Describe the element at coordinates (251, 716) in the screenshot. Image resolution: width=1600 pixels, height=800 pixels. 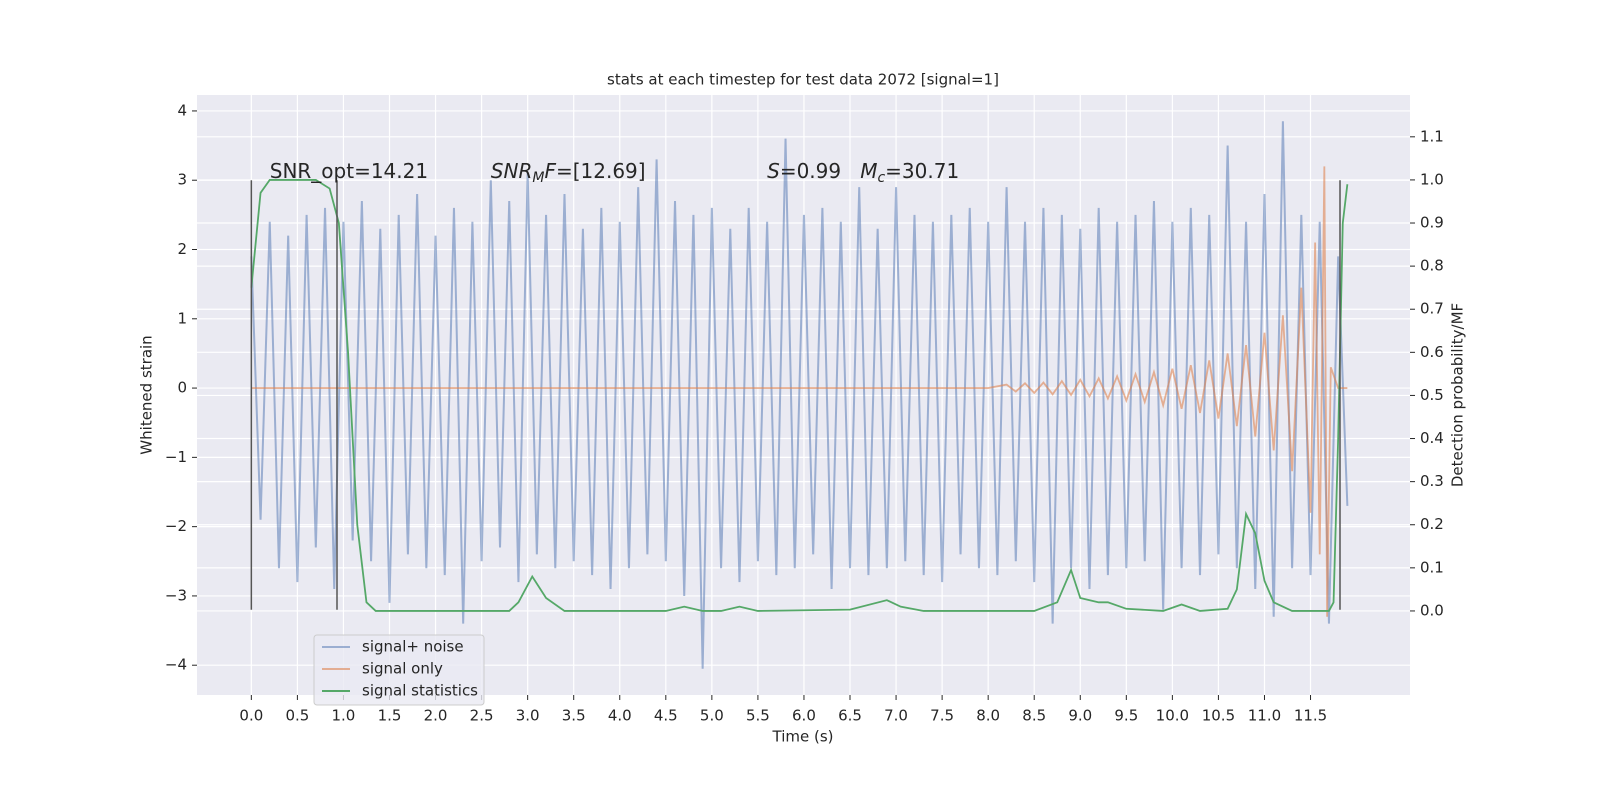
I see `x-tick-label: 0.0` at that location.